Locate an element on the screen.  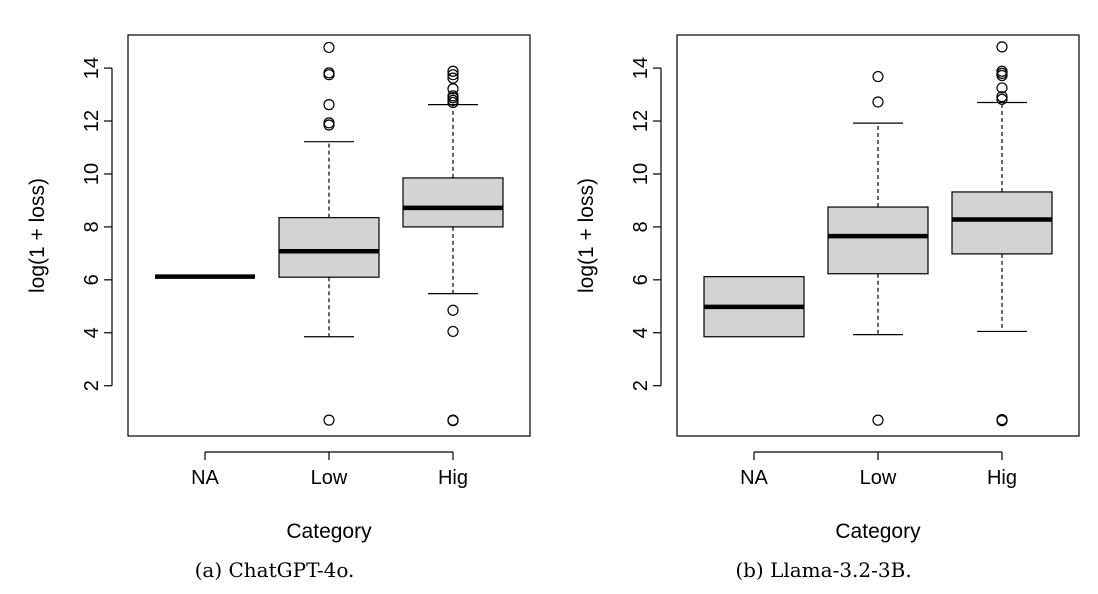
box-na is located at coordinates (754, 307).